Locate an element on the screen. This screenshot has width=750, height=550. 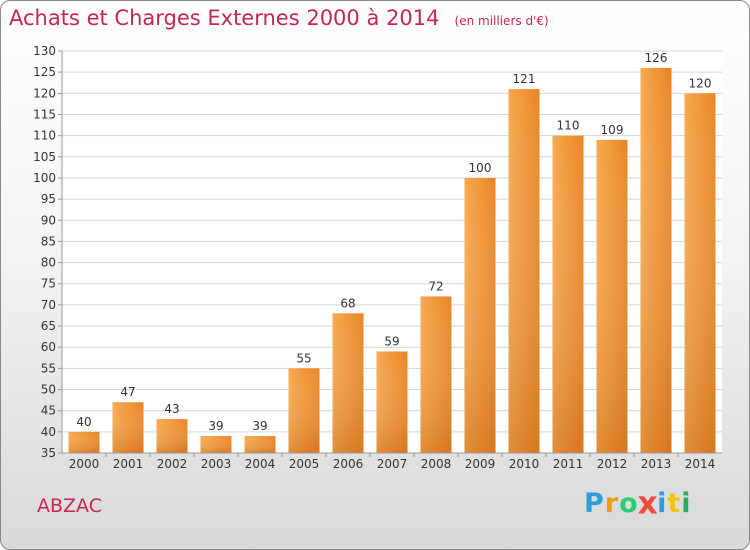
x-tick-label: 2012 is located at coordinates (612, 464).